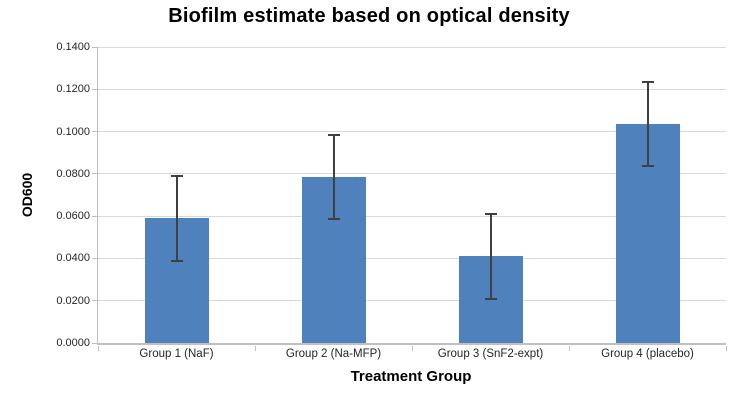  What do you see at coordinates (647, 354) in the screenshot?
I see `x-category-label-4: Group 4 (placebo)` at bounding box center [647, 354].